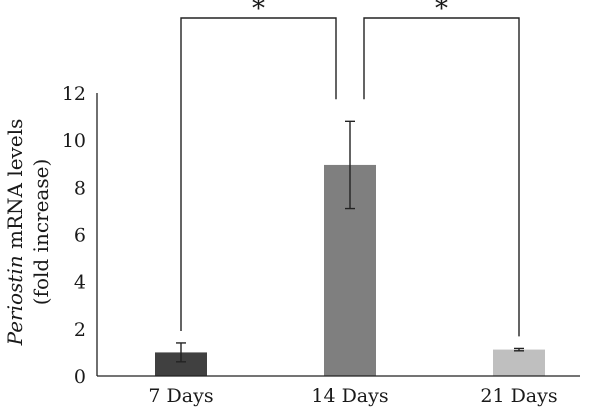 The width and height of the screenshot is (600, 410). Describe the element at coordinates (80, 188) in the screenshot. I see `y-tick-label: 8` at that location.